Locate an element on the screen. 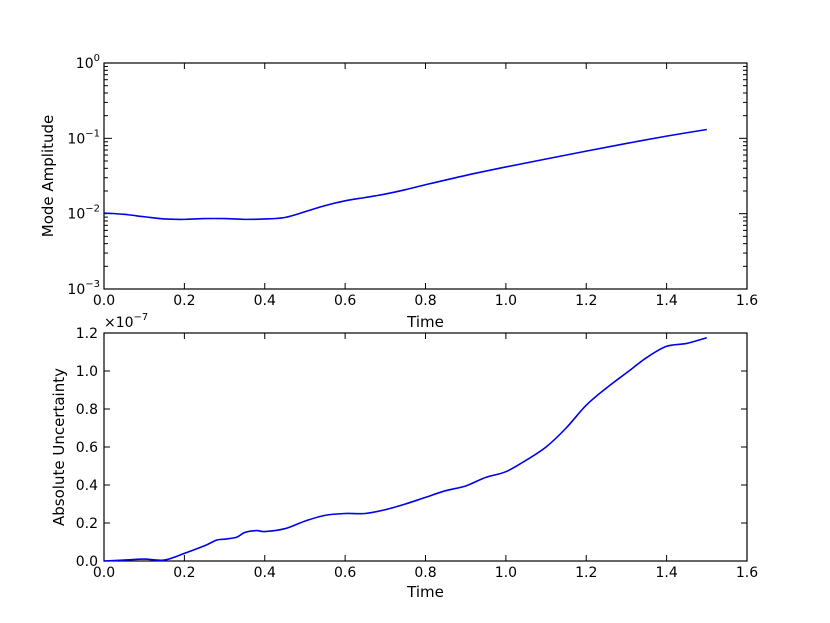 The height and width of the screenshot is (623, 830). y-tick-exponent: 0 is located at coordinates (97, 58).